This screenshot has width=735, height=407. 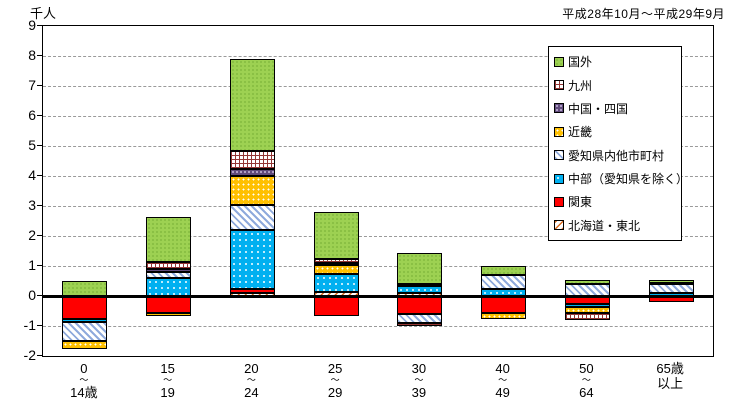 I want to click on y-axis-unit-label: 千人, so click(x=43, y=13).